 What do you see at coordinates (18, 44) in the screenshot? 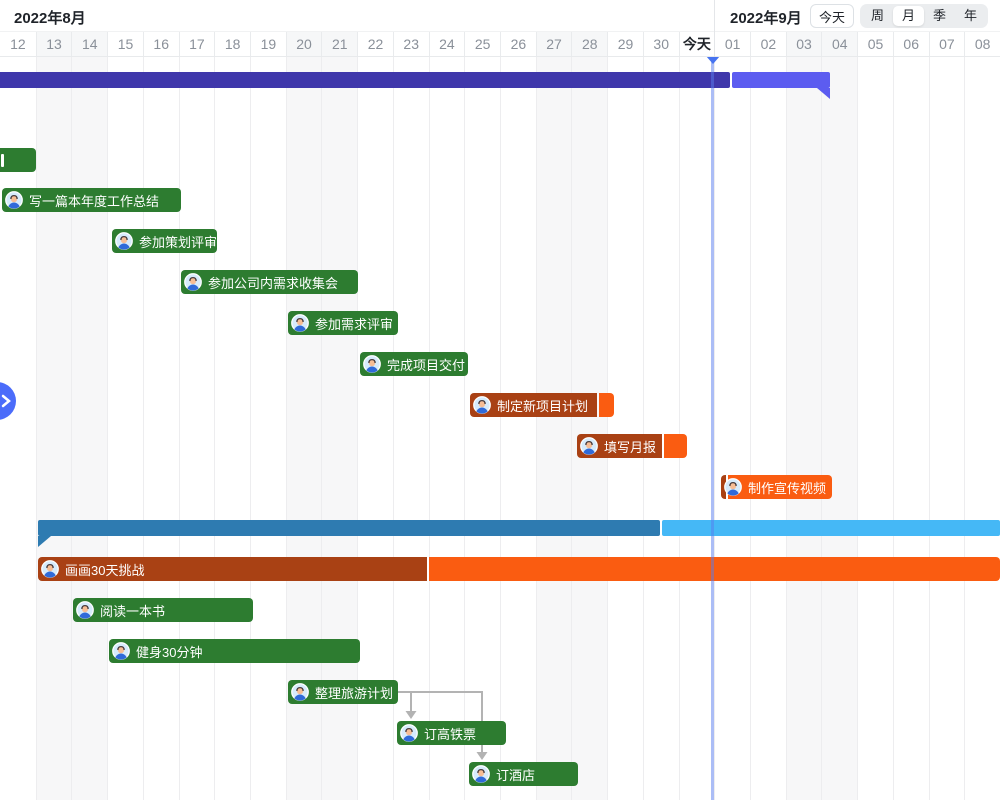
I see `date-cell: 12` at bounding box center [18, 44].